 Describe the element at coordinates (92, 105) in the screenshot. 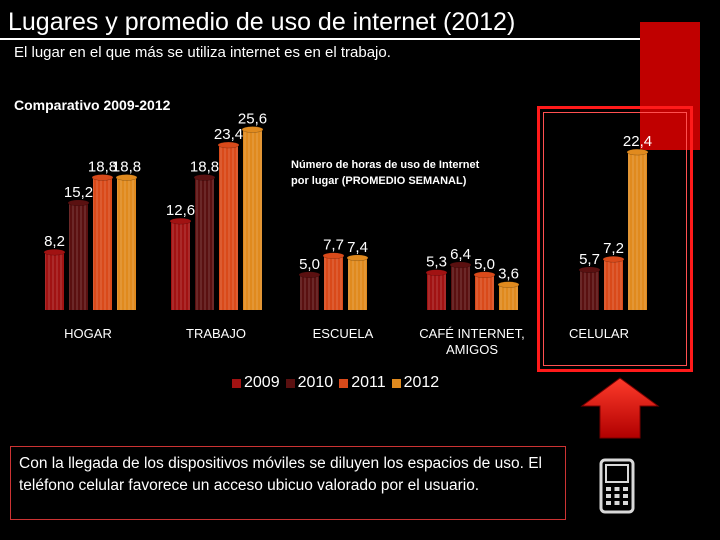

I see `chart-title: Comparativo 2009-2012` at that location.